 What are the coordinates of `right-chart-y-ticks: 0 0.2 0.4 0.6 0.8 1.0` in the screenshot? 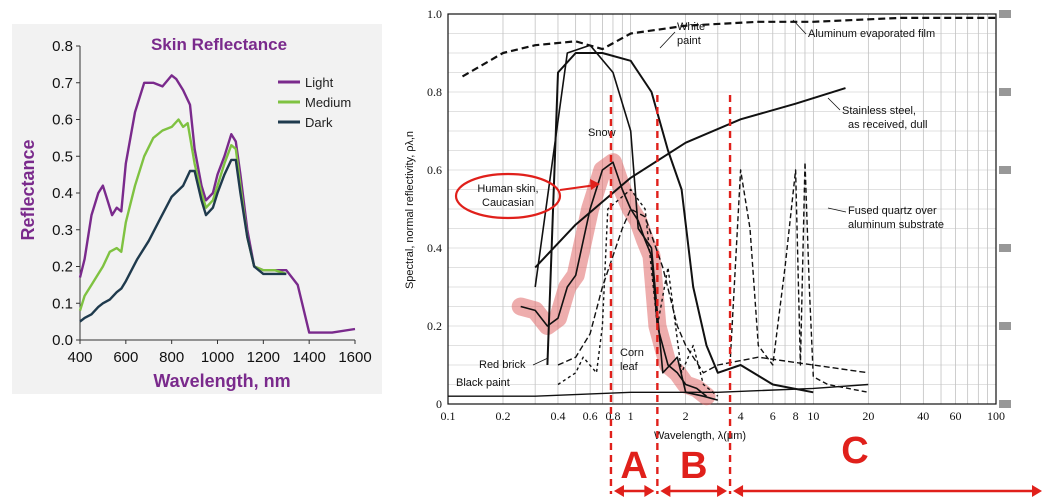 It's located at (434, 209).